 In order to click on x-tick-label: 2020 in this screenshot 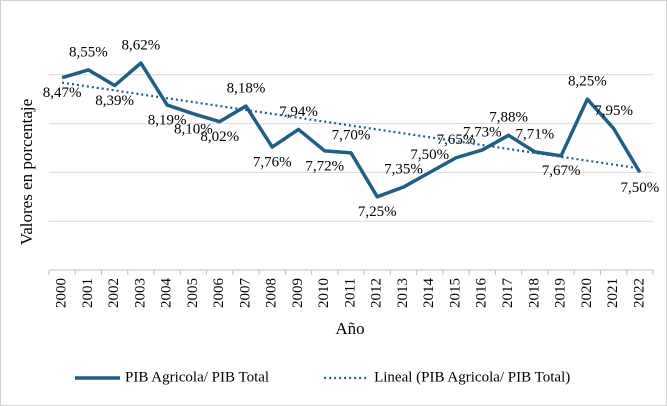, I will do `click(587, 293)`.